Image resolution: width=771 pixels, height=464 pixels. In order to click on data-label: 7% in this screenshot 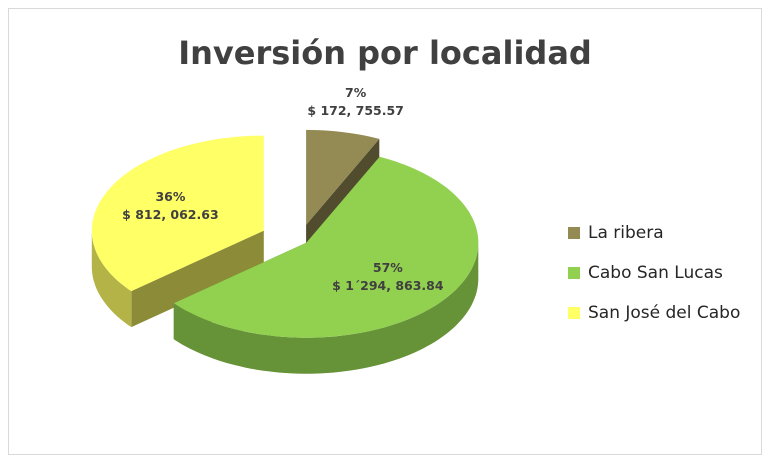, I will do `click(356, 92)`.